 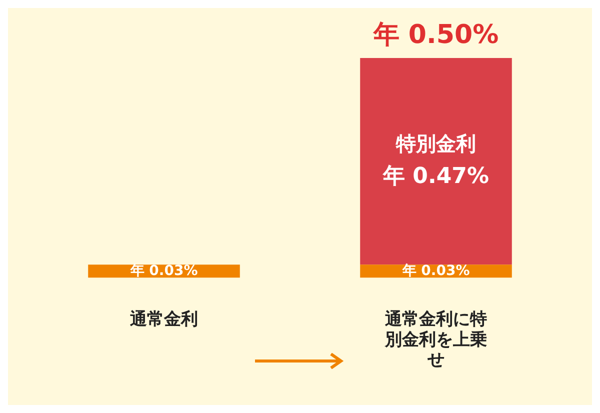 I want to click on total-label: 年 0.50%, so click(x=435, y=35).